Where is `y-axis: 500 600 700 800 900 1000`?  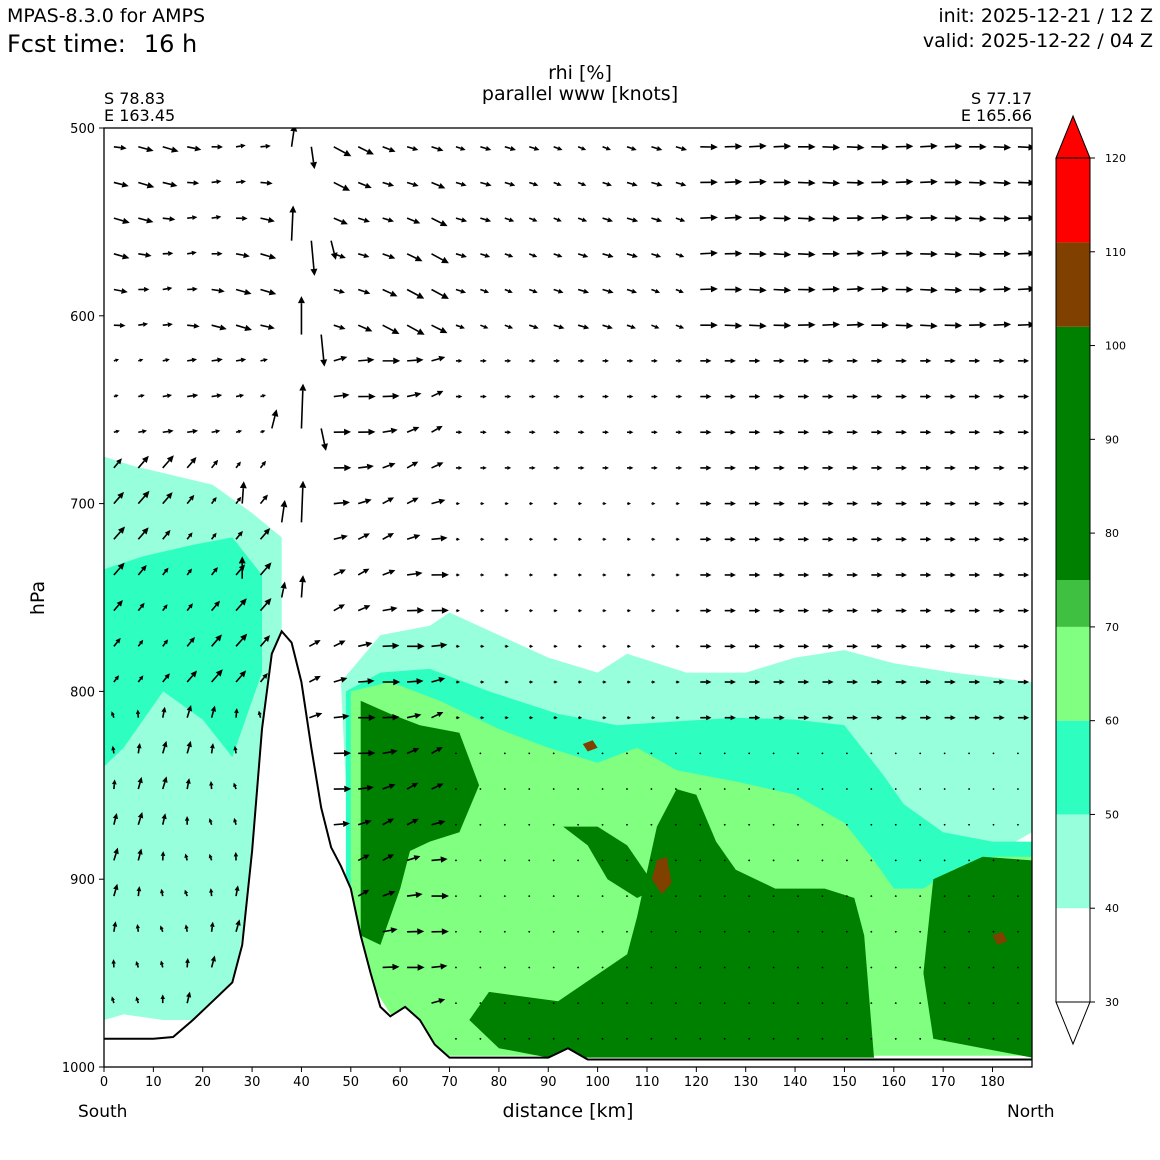 y-axis: 500 600 700 800 900 1000 is located at coordinates (83, 599).